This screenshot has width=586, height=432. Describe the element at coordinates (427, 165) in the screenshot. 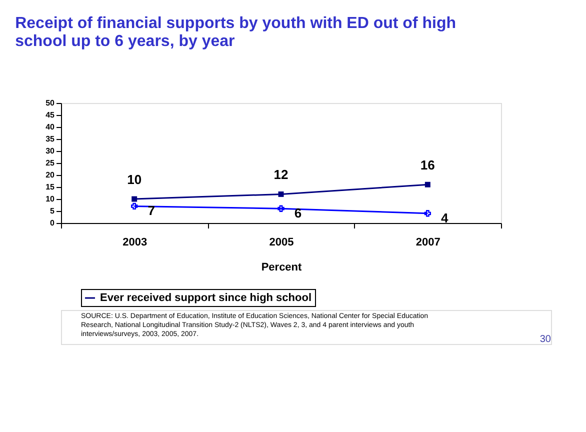

I see `data-label: 16` at that location.